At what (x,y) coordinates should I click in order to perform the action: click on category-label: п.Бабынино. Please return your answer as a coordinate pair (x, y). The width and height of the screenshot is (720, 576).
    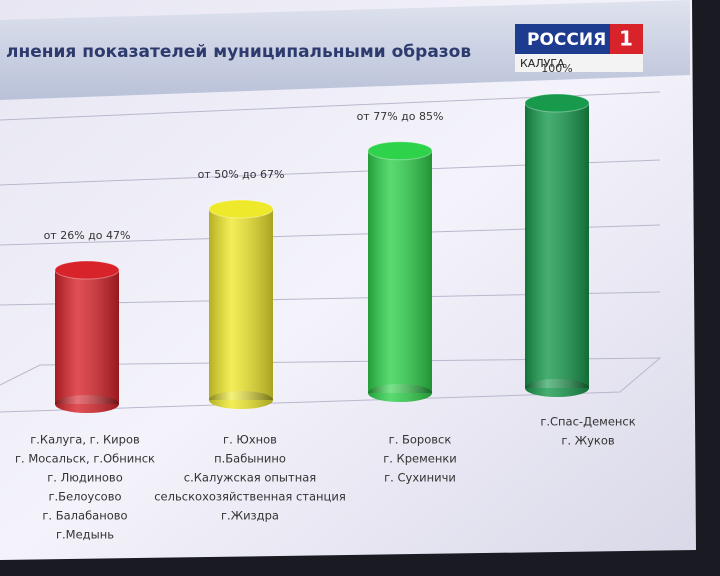
    Looking at the image, I should click on (250, 459).